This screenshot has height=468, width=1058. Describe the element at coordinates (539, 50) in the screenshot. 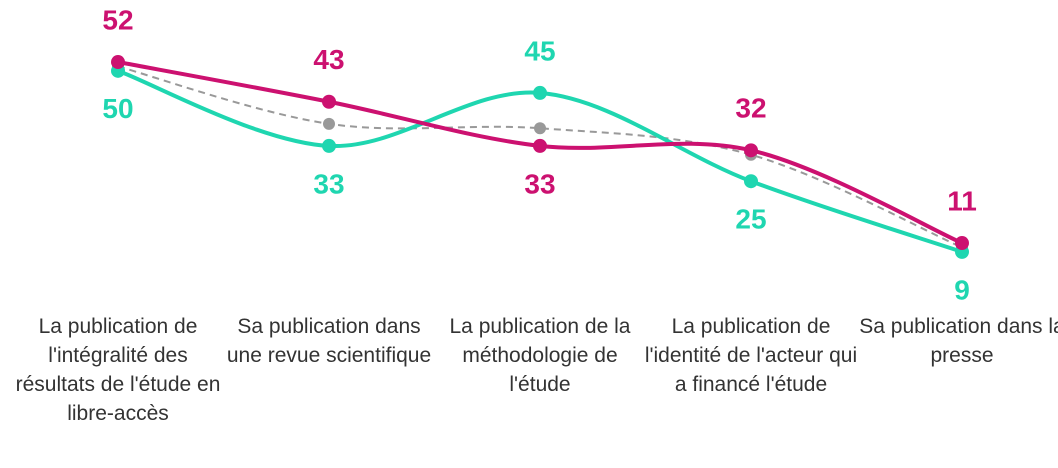

I see `data-label: 45` at that location.